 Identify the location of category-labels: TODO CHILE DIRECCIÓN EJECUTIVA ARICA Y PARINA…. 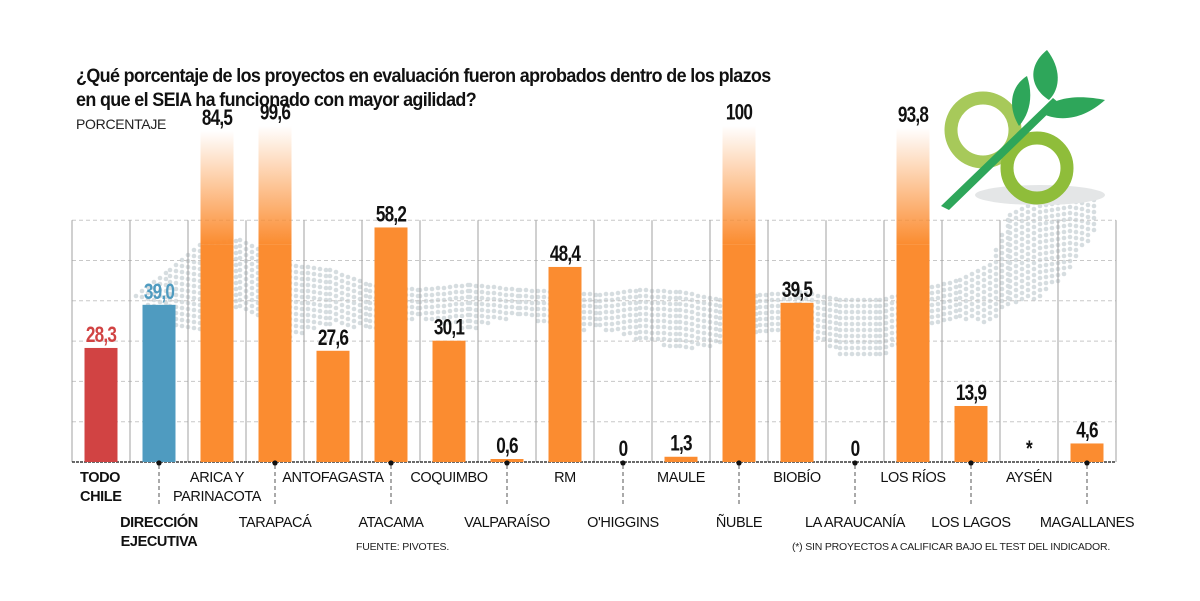
(607, 505).